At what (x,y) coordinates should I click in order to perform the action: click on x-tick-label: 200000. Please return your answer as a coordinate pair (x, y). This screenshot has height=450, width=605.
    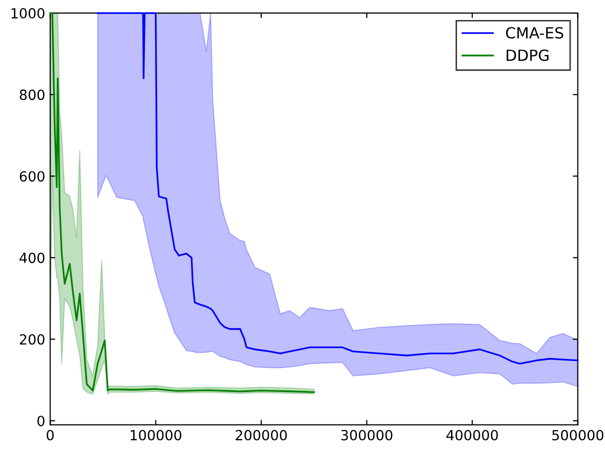
    Looking at the image, I should click on (261, 435).